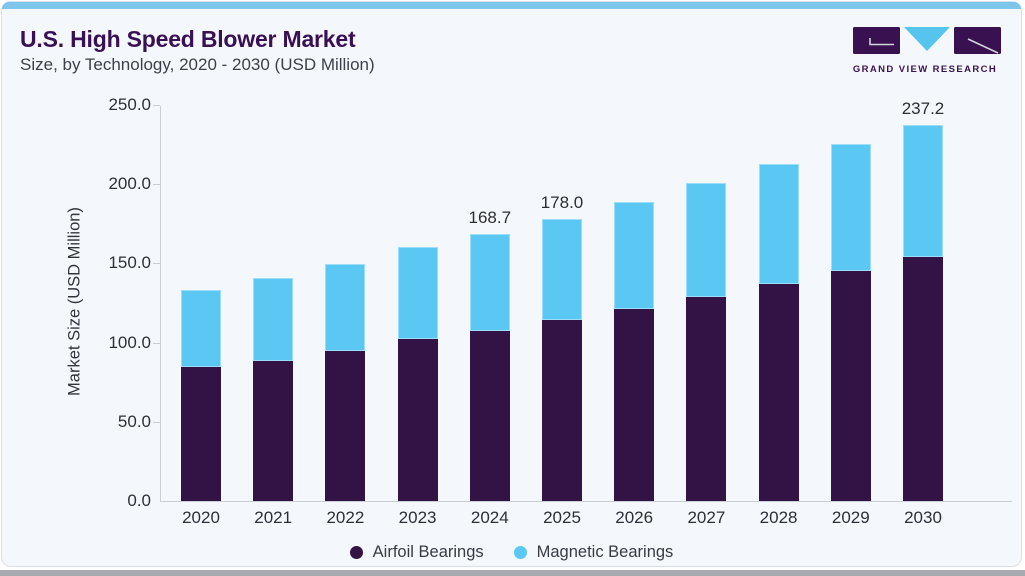  Describe the element at coordinates (850, 207) in the screenshot. I see `bar-segment-magnetic-2029` at that location.